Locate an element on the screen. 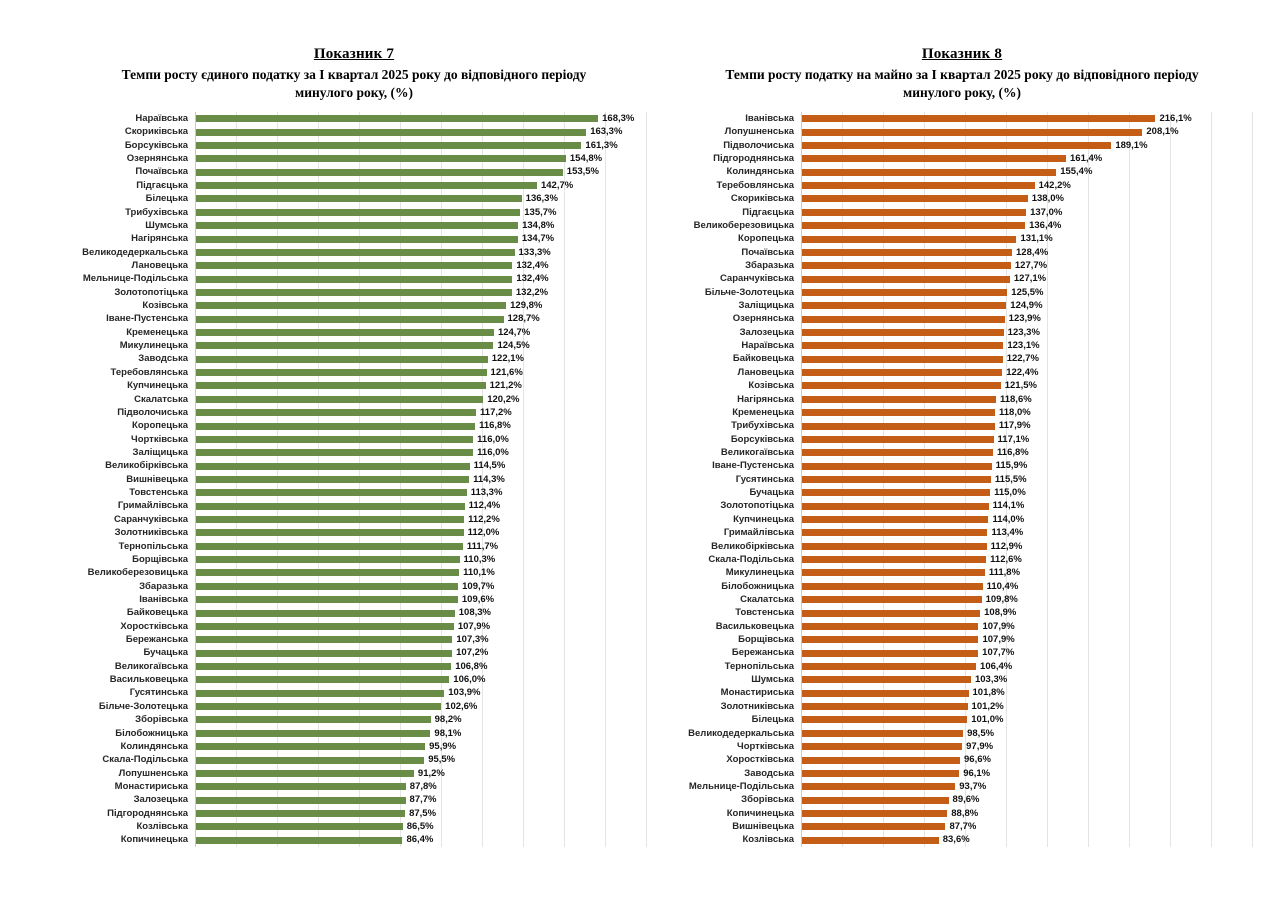 Image resolution: width=1280 pixels, height=905 pixels. bar-track: 116,0% is located at coordinates (422, 439).